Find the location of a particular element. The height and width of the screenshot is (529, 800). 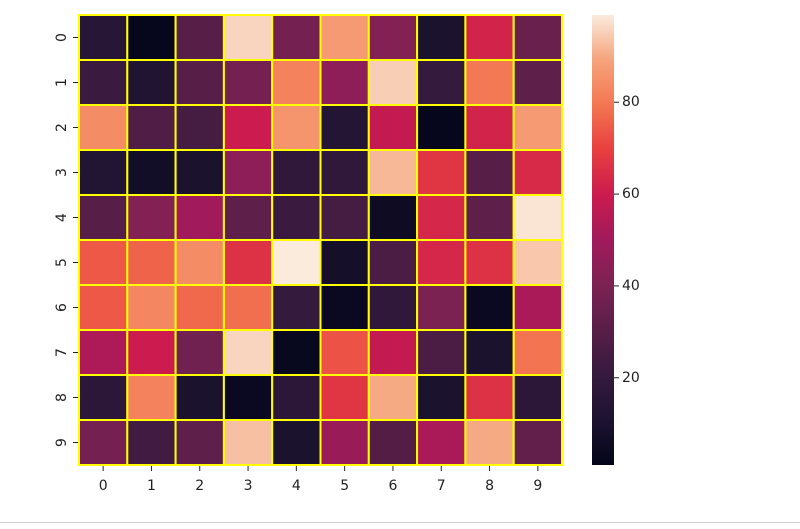

x-tick-label: 0 is located at coordinates (103, 486).